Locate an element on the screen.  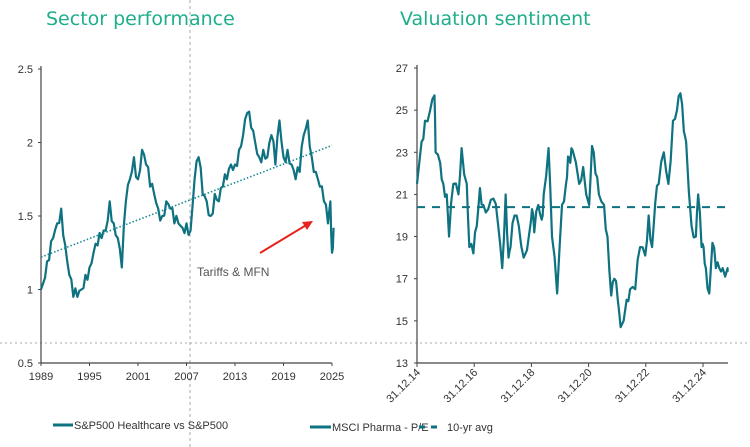
legend-label-avg: 10-yr avg is located at coordinates (470, 428).